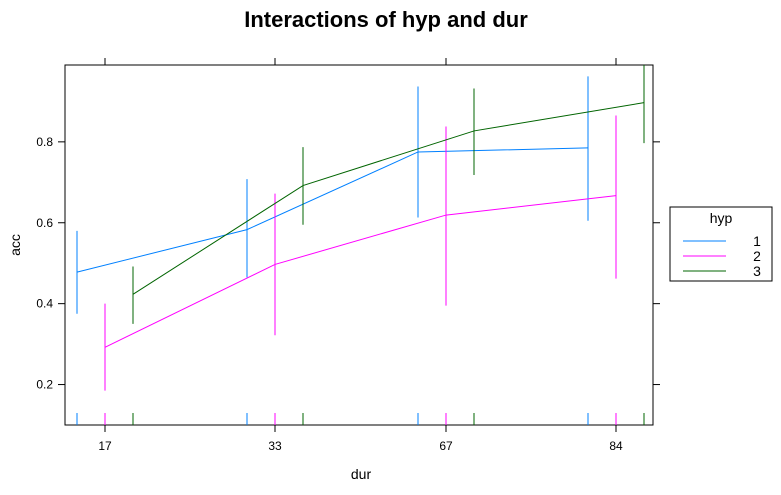  What do you see at coordinates (616, 446) in the screenshot?
I see `x-tick-label: 84` at bounding box center [616, 446].